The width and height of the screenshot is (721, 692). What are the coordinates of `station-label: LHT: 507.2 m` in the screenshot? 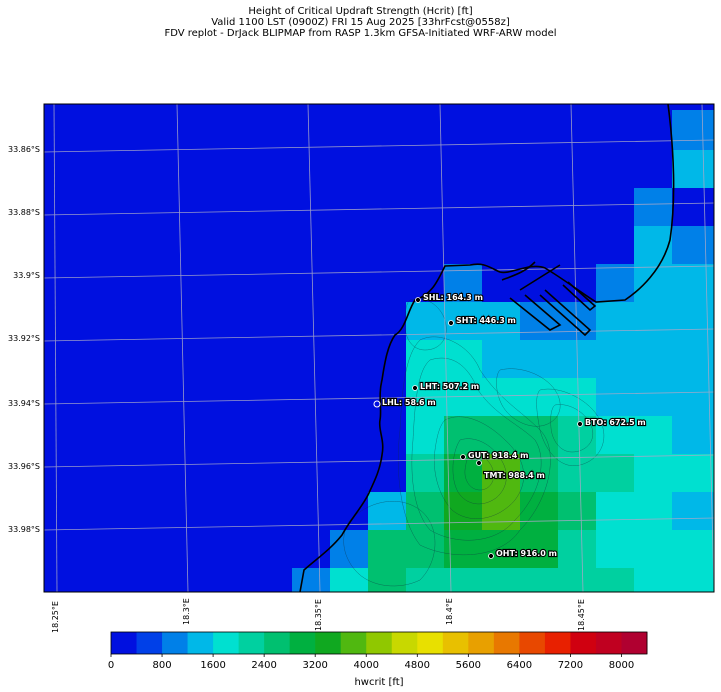 It's located at (449, 386).